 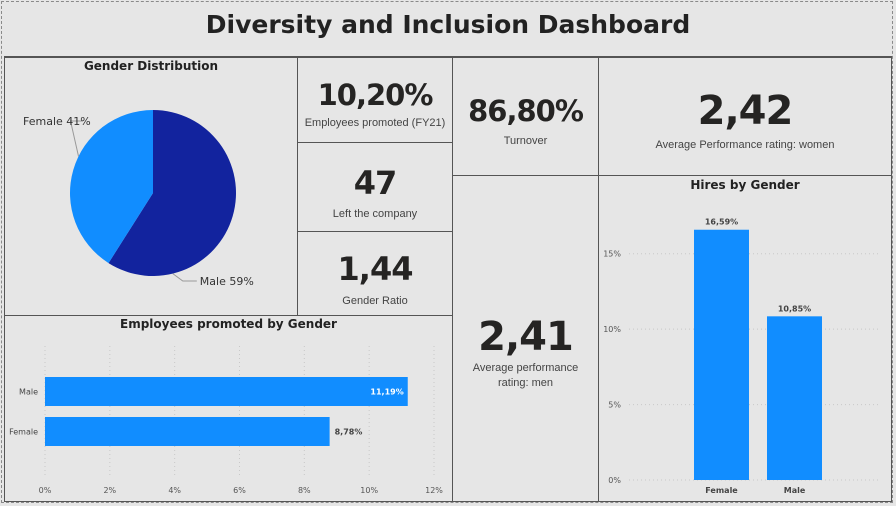 I want to click on kpi-label-line2: rating: men, so click(x=525, y=383).